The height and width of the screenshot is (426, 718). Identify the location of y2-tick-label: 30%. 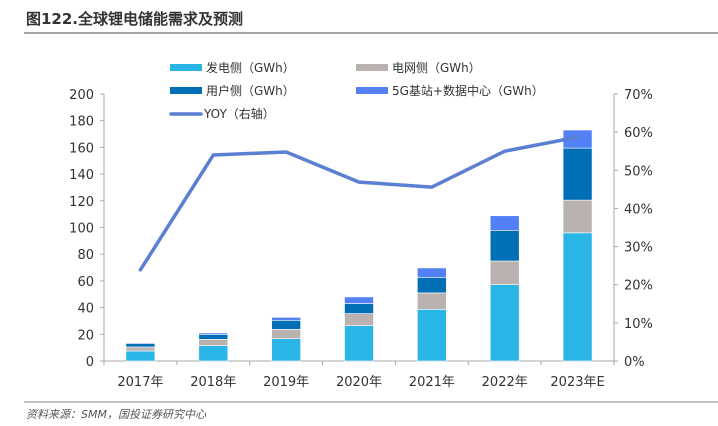
(638, 248).